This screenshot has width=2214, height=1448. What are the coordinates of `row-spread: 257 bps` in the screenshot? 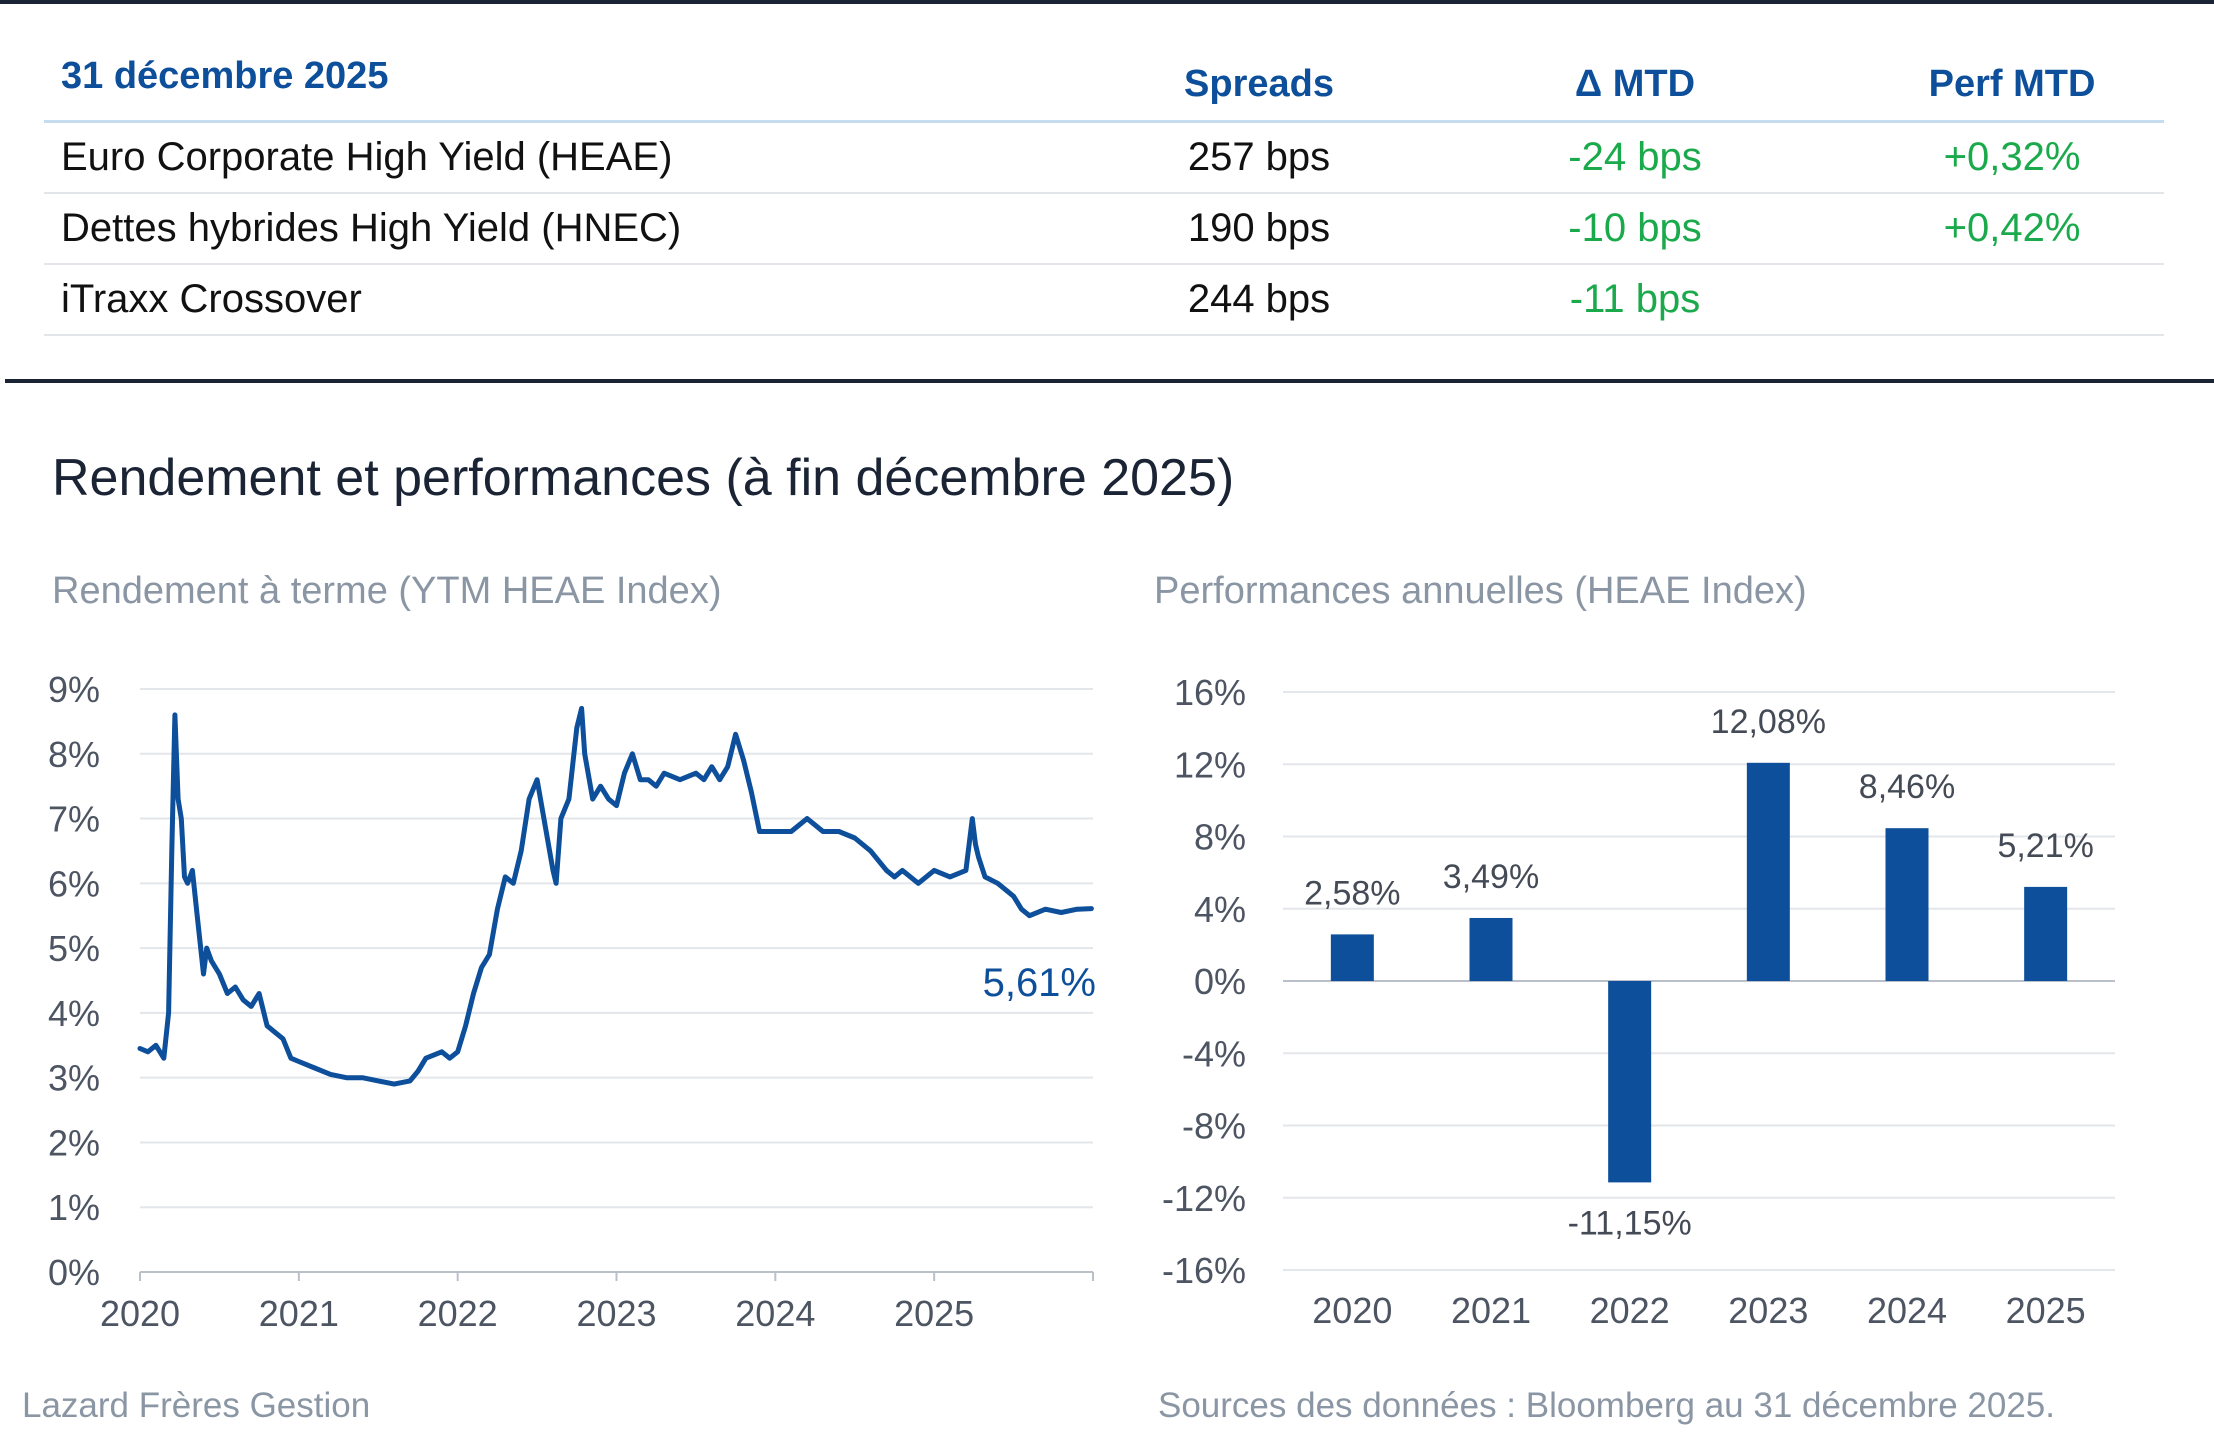 It's located at (1259, 157).